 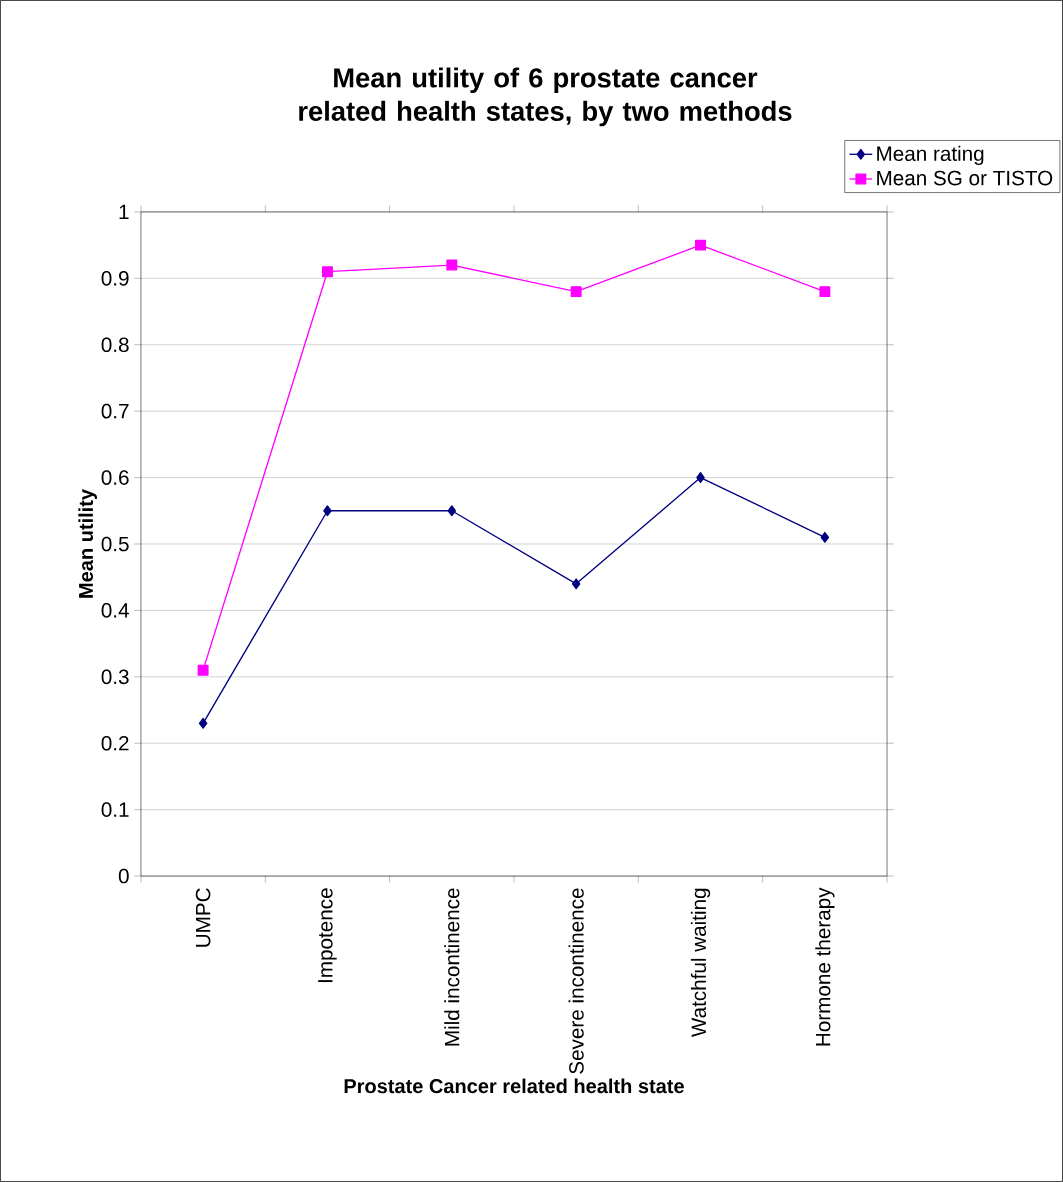 I want to click on x-tick-label: UMPC, so click(x=203, y=917).